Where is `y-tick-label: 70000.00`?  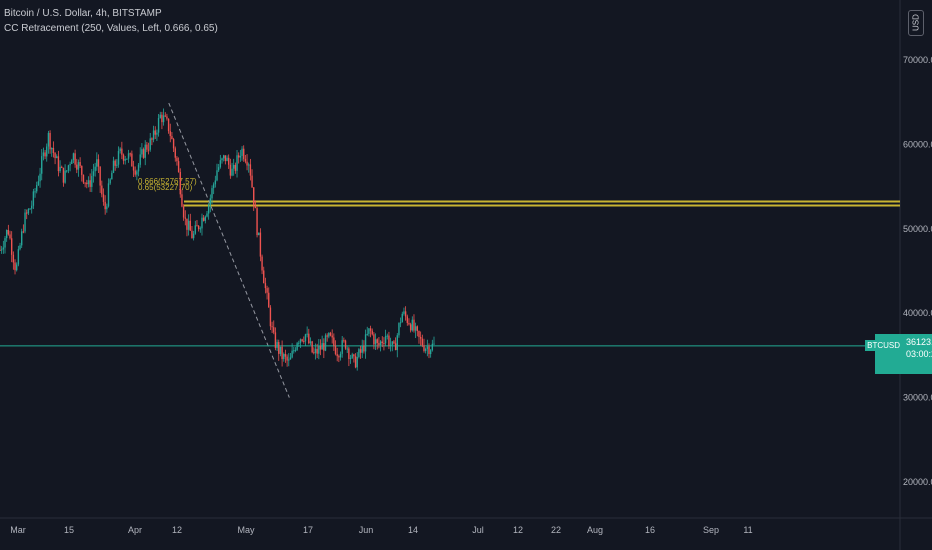 y-tick-label: 70000.00 is located at coordinates (917, 60).